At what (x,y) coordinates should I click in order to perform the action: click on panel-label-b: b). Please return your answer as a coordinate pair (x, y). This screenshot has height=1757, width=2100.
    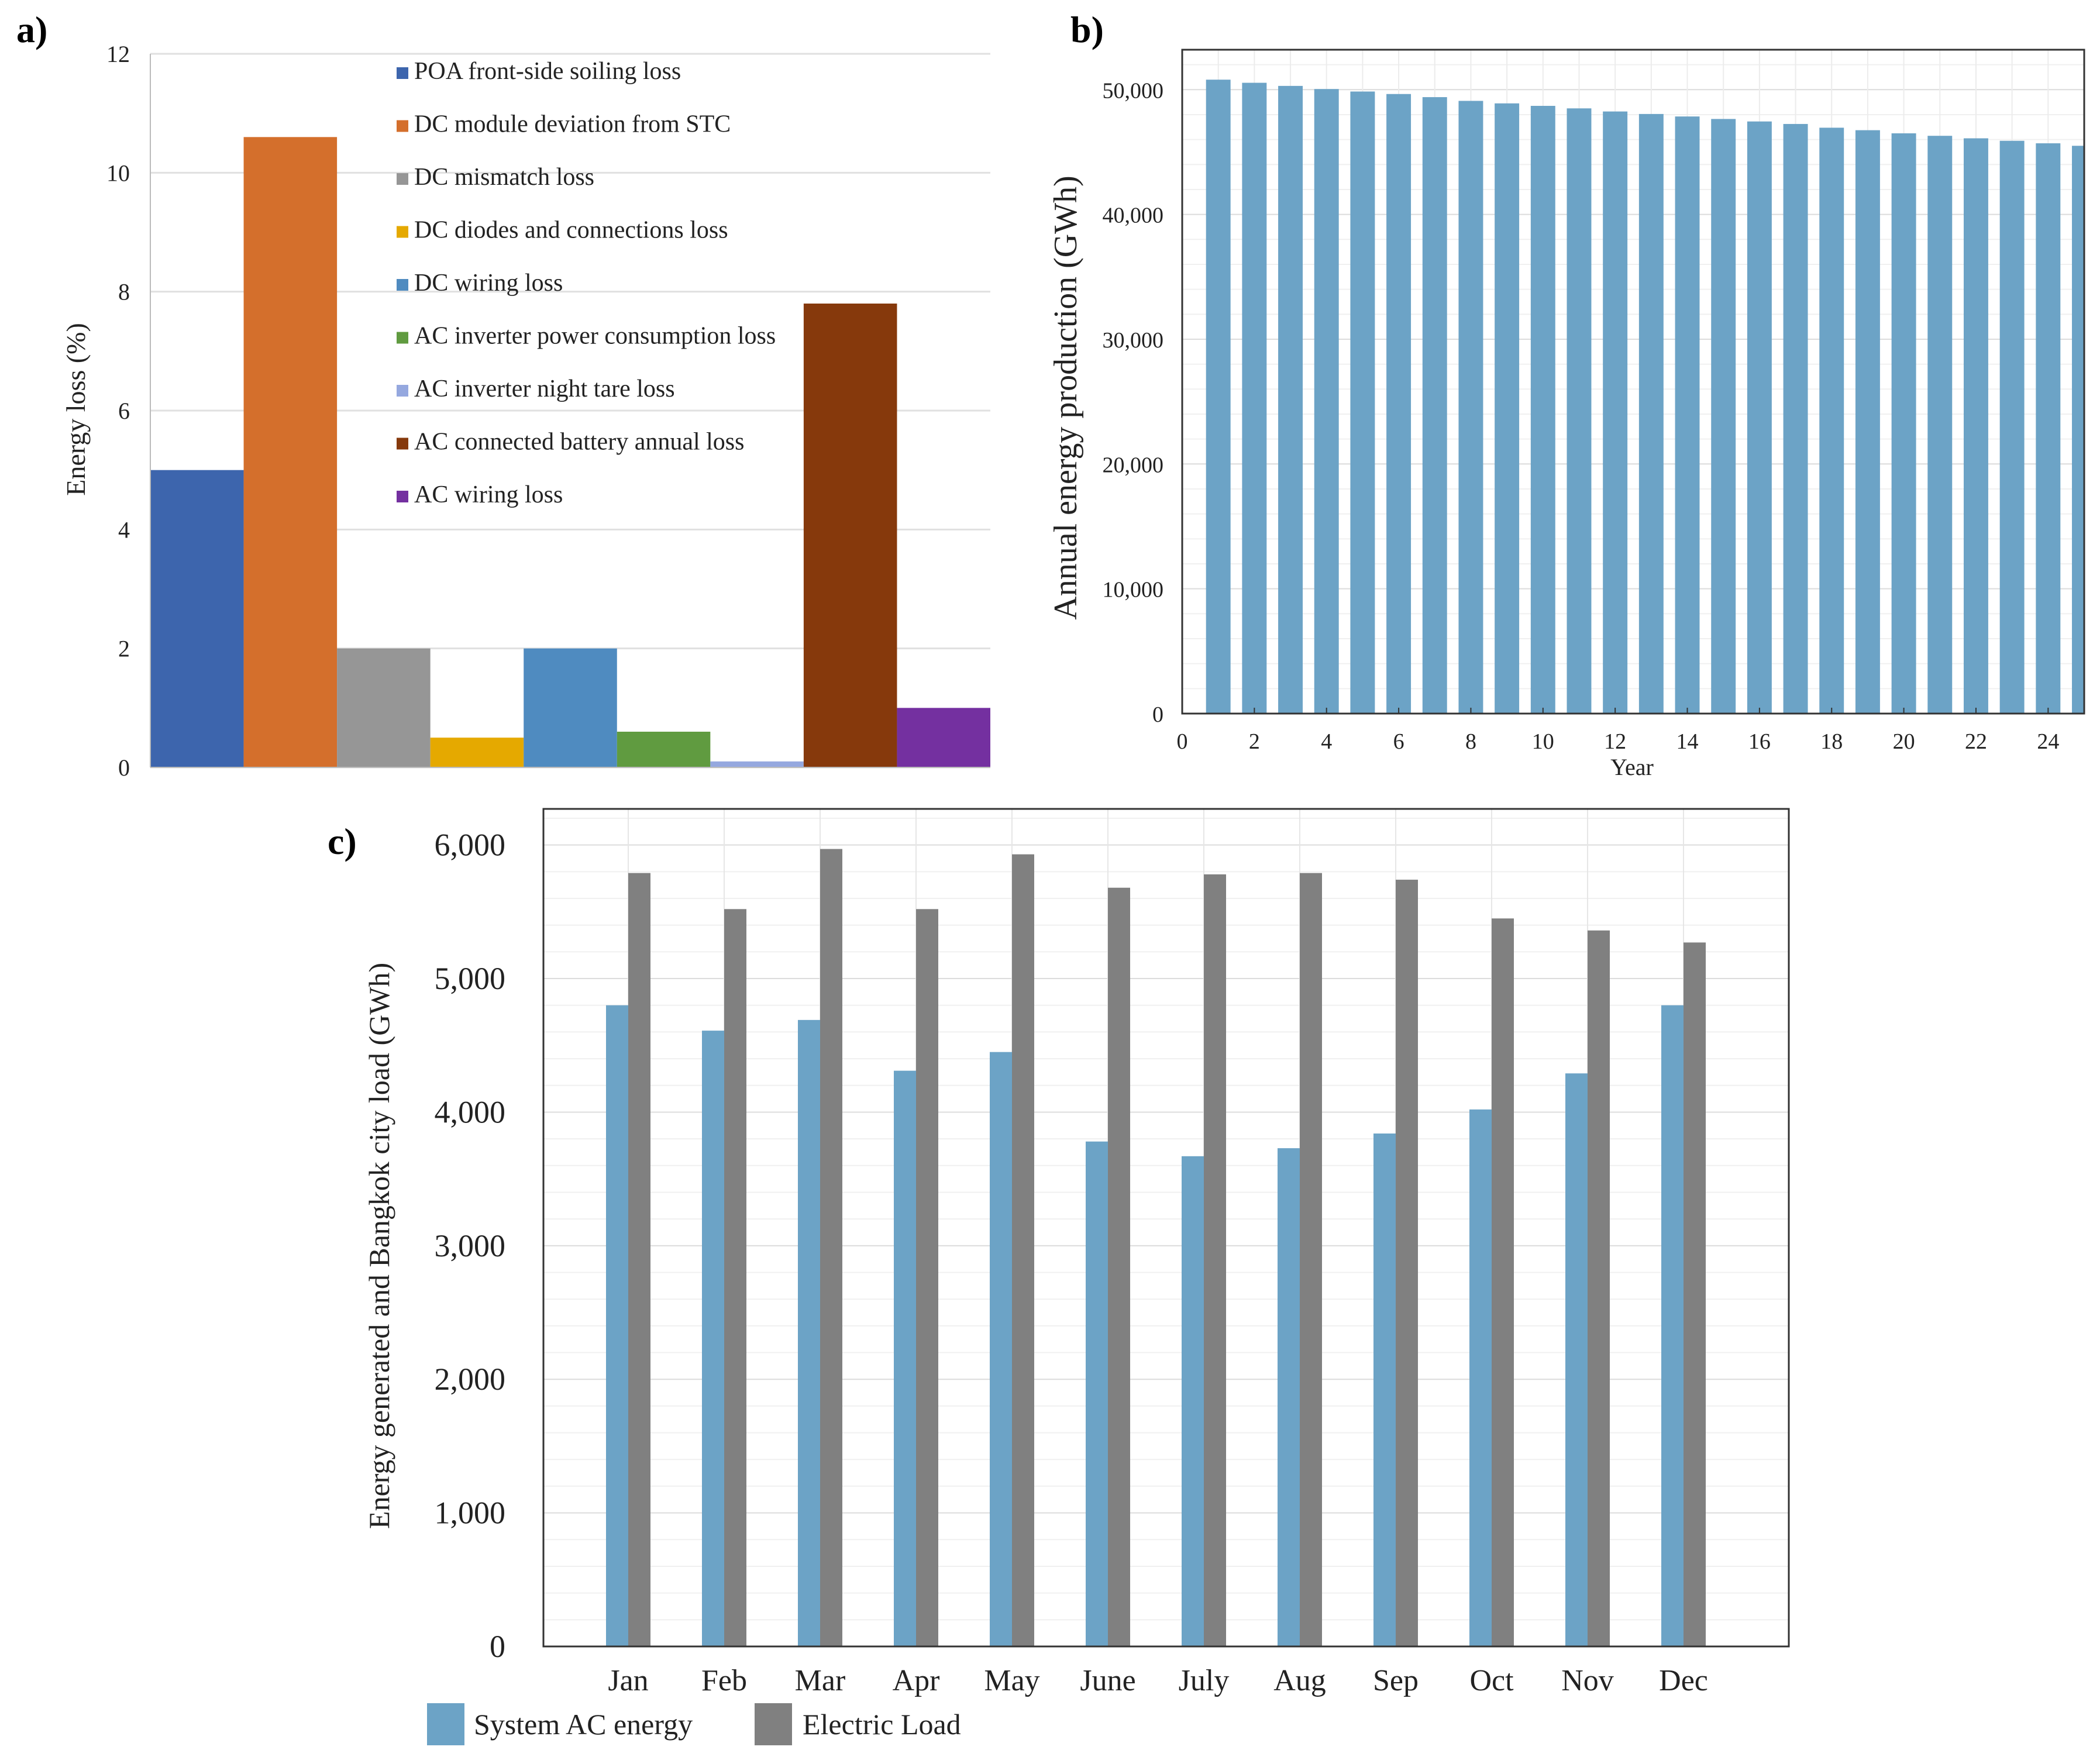
    Looking at the image, I should click on (1087, 29).